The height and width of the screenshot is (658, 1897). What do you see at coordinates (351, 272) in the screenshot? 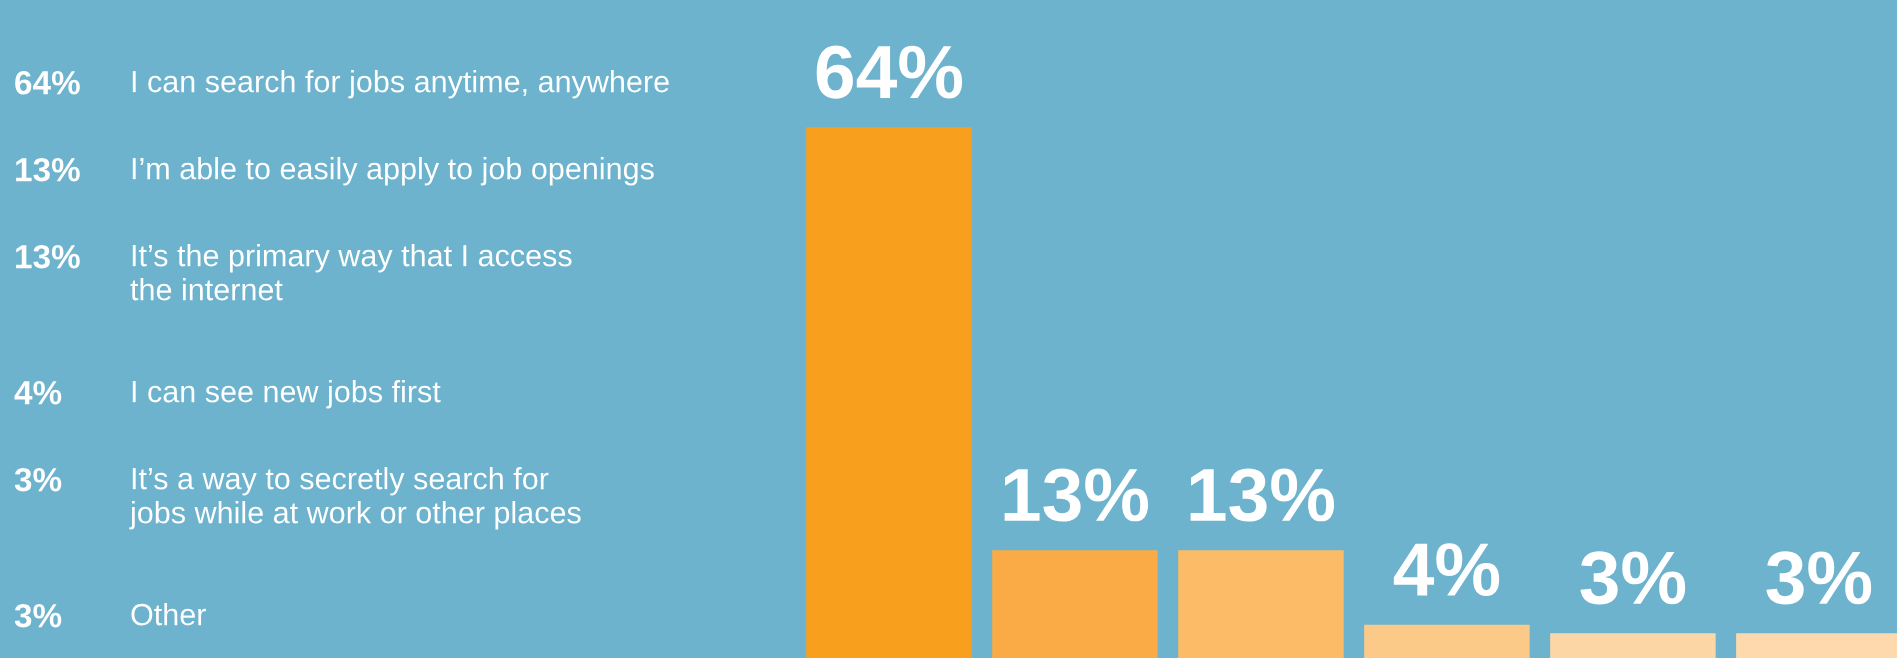
I see `text: It’s the primary way that I access the internet` at bounding box center [351, 272].